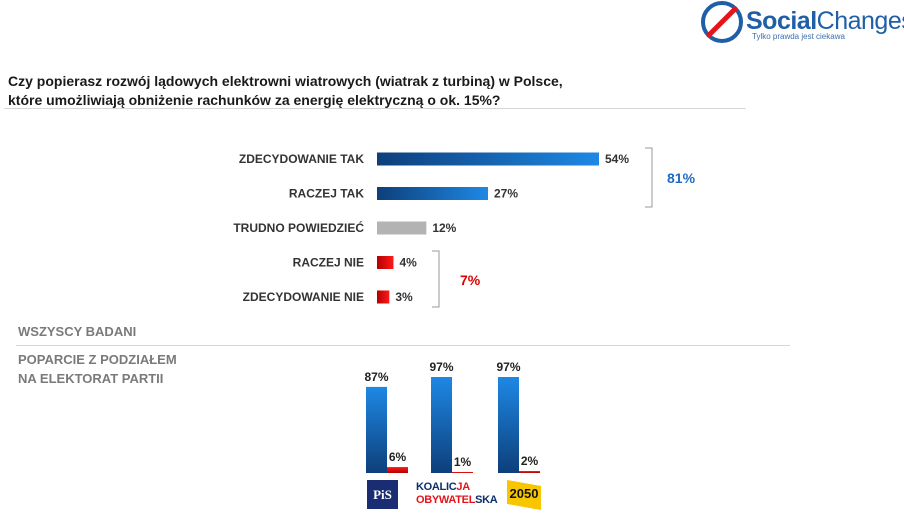 This screenshot has width=904, height=514. I want to click on no-total-label: 7%, so click(470, 280).